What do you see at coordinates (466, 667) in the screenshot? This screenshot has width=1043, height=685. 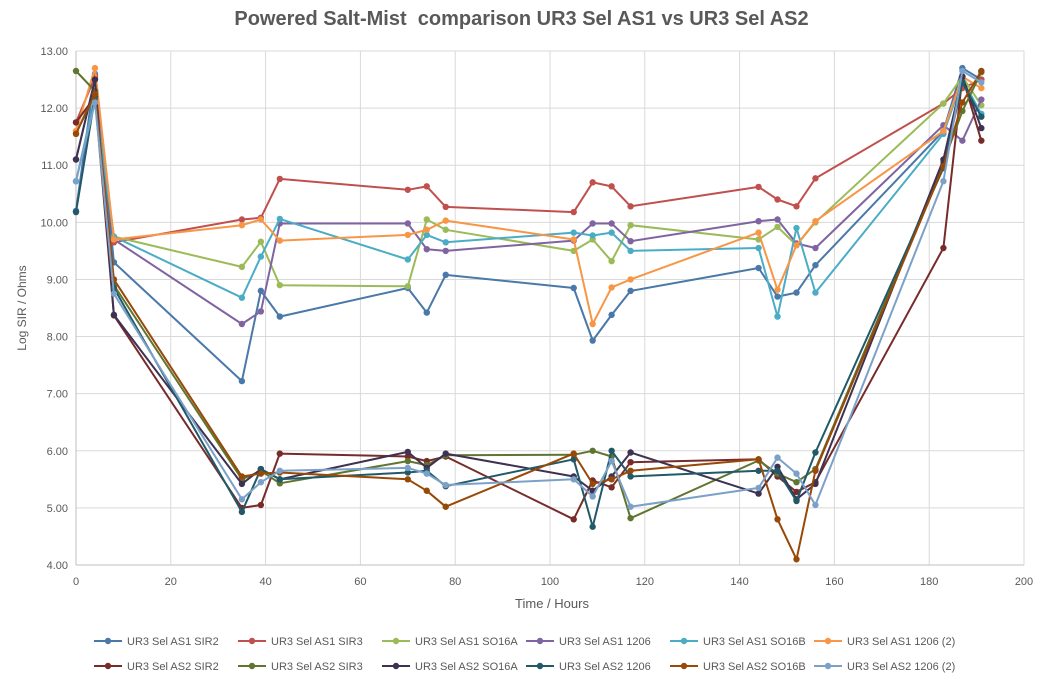 I see `legend-label: UR3 Sel AS2 SO16A` at bounding box center [466, 667].